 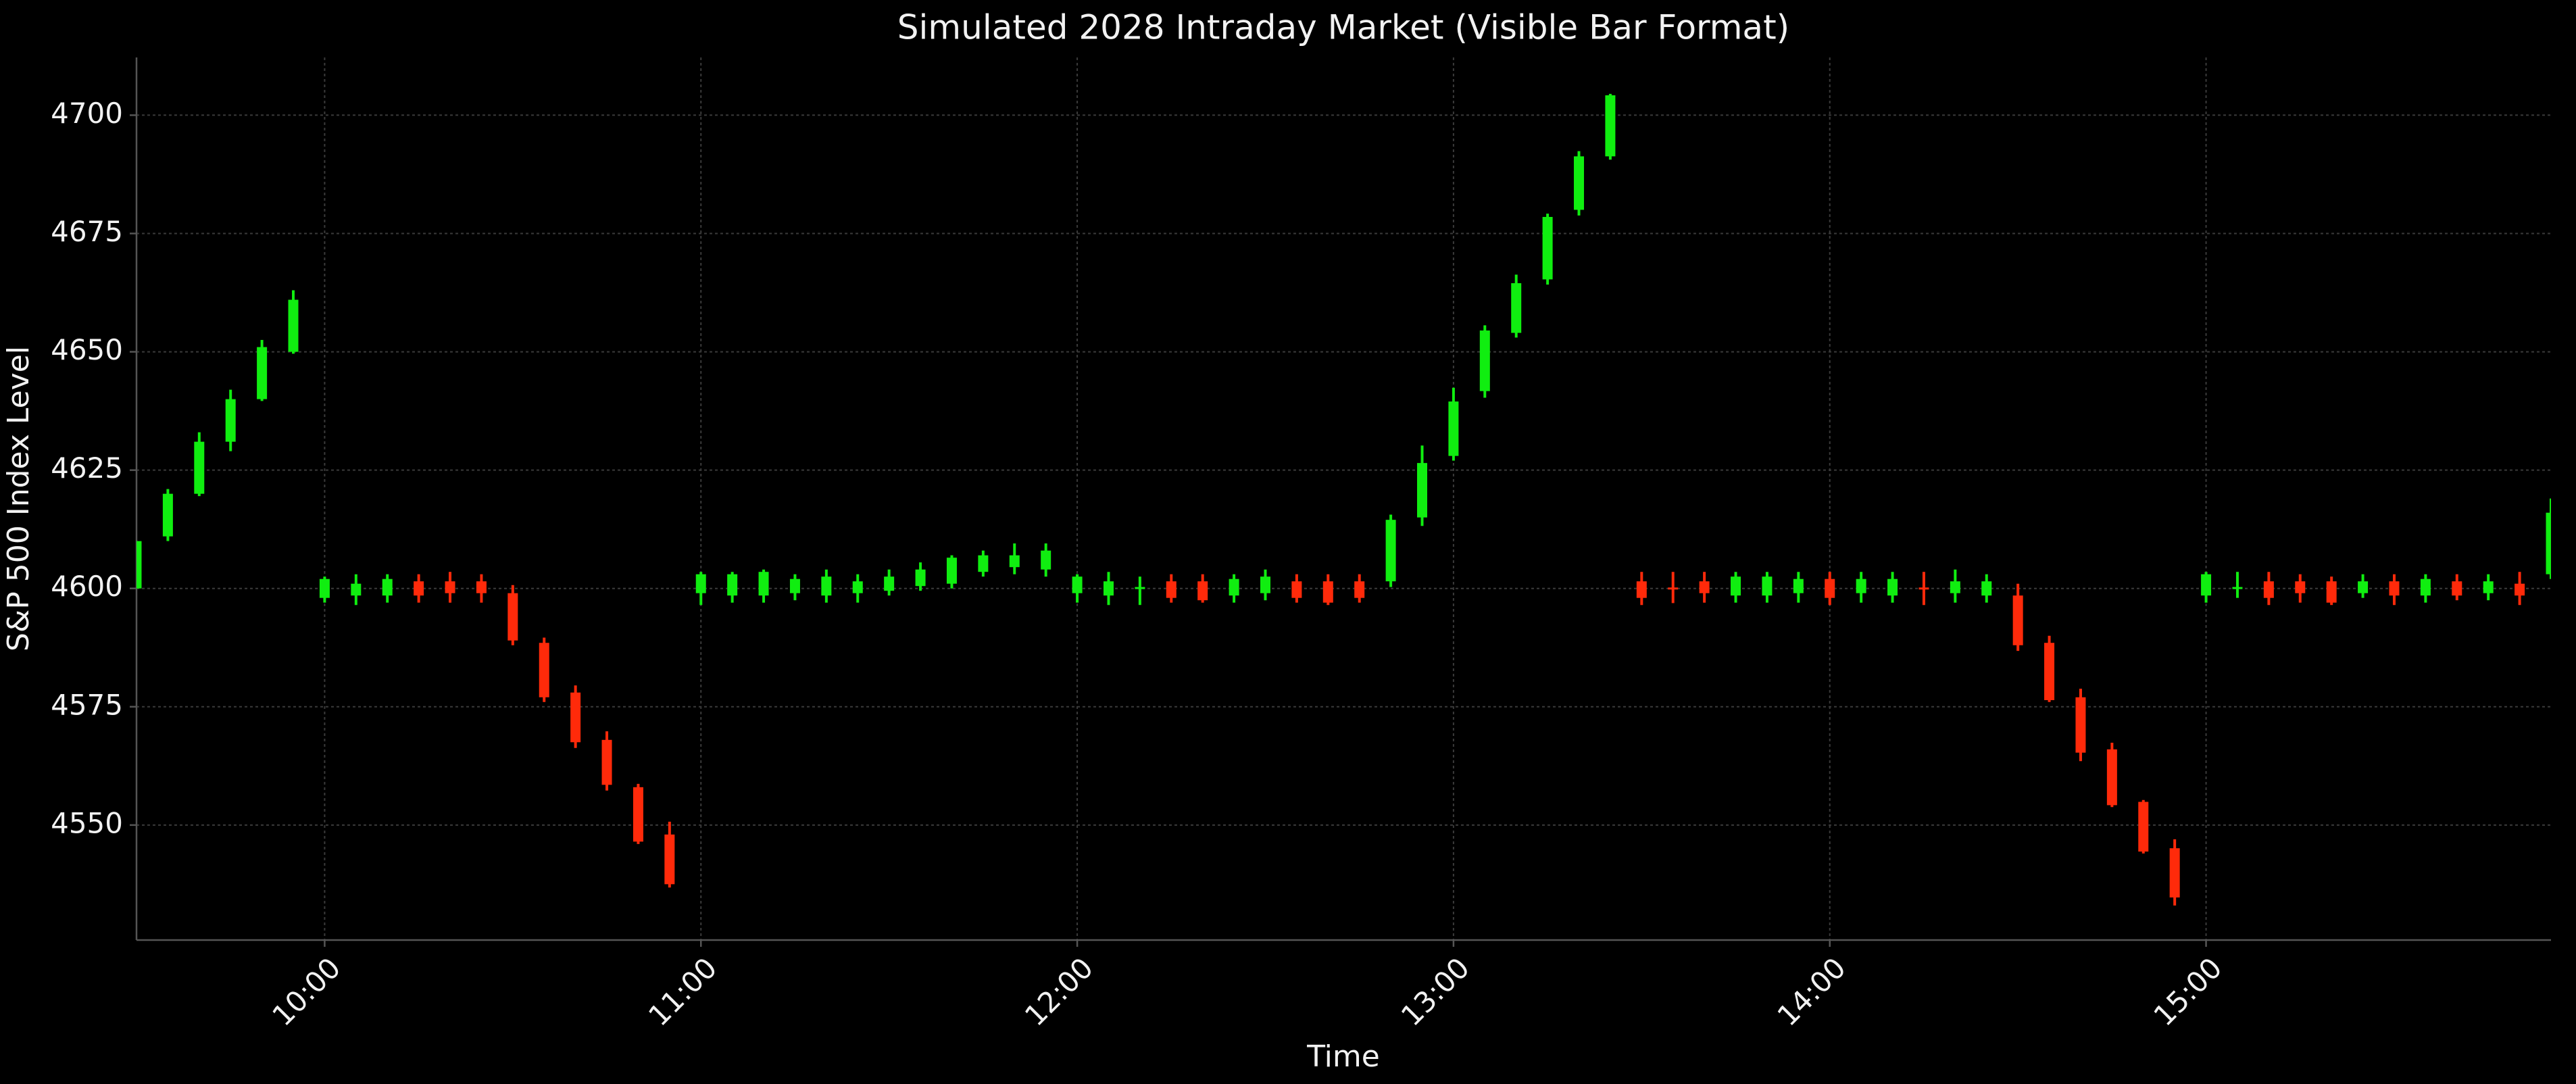 What do you see at coordinates (87, 231) in the screenshot?
I see `y-tick-label: 4675` at bounding box center [87, 231].